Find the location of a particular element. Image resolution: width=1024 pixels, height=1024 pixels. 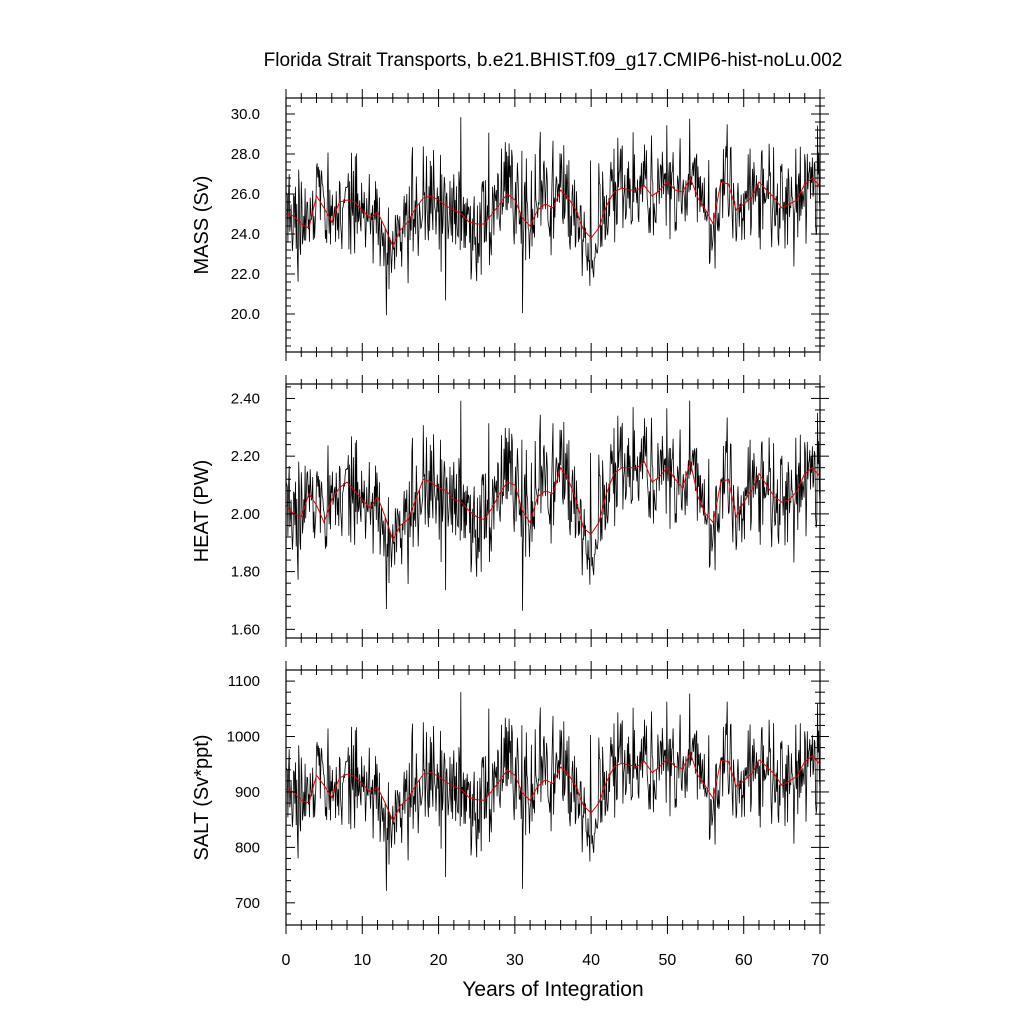

x-tick-label: 10 is located at coordinates (362, 960).